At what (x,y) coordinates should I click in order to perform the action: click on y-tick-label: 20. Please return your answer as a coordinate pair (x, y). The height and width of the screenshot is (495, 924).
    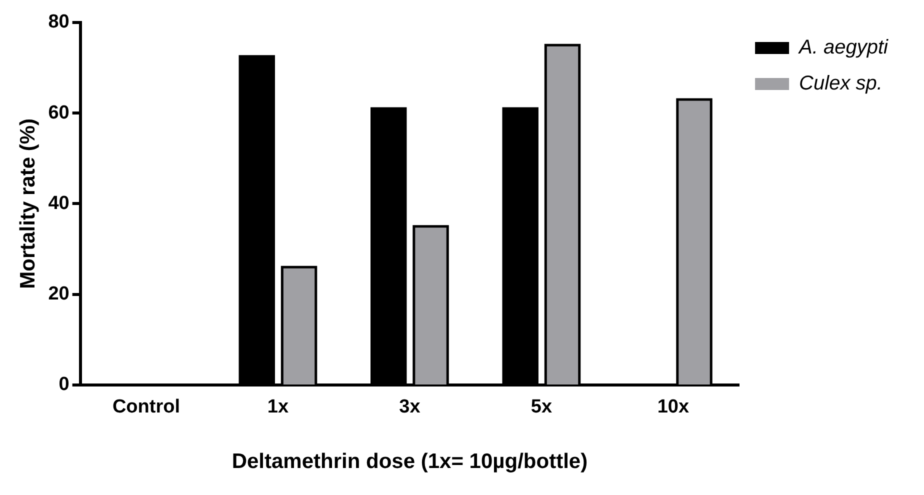
    Looking at the image, I should click on (59, 294).